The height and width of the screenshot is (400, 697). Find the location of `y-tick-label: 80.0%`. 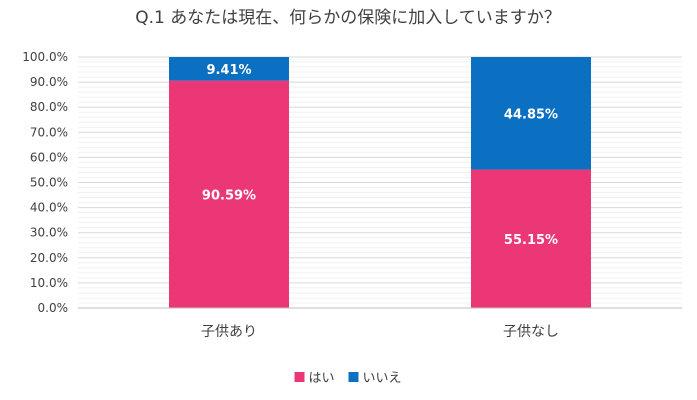

y-tick-label: 80.0% is located at coordinates (49, 107).